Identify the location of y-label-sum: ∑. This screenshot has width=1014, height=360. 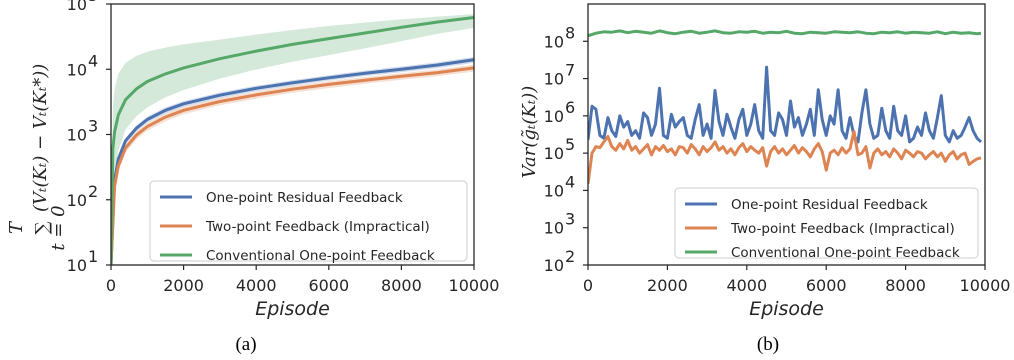
(42, 227).